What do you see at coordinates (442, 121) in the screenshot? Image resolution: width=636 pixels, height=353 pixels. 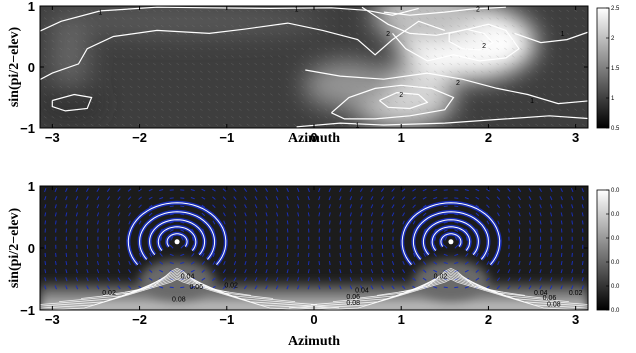 I see `top-contour-line` at bounding box center [442, 121].